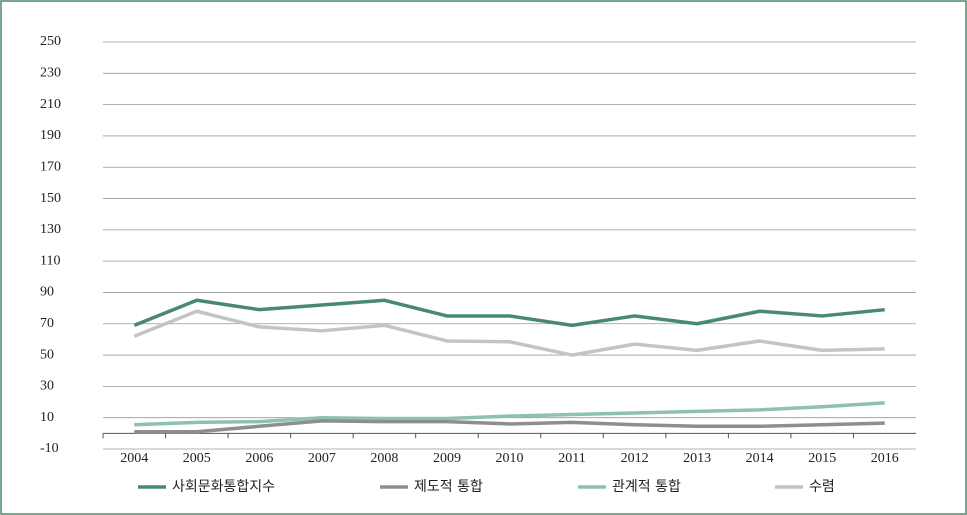 The width and height of the screenshot is (967, 515). Describe the element at coordinates (50, 104) in the screenshot. I see `y-tick-label: 210` at that location.